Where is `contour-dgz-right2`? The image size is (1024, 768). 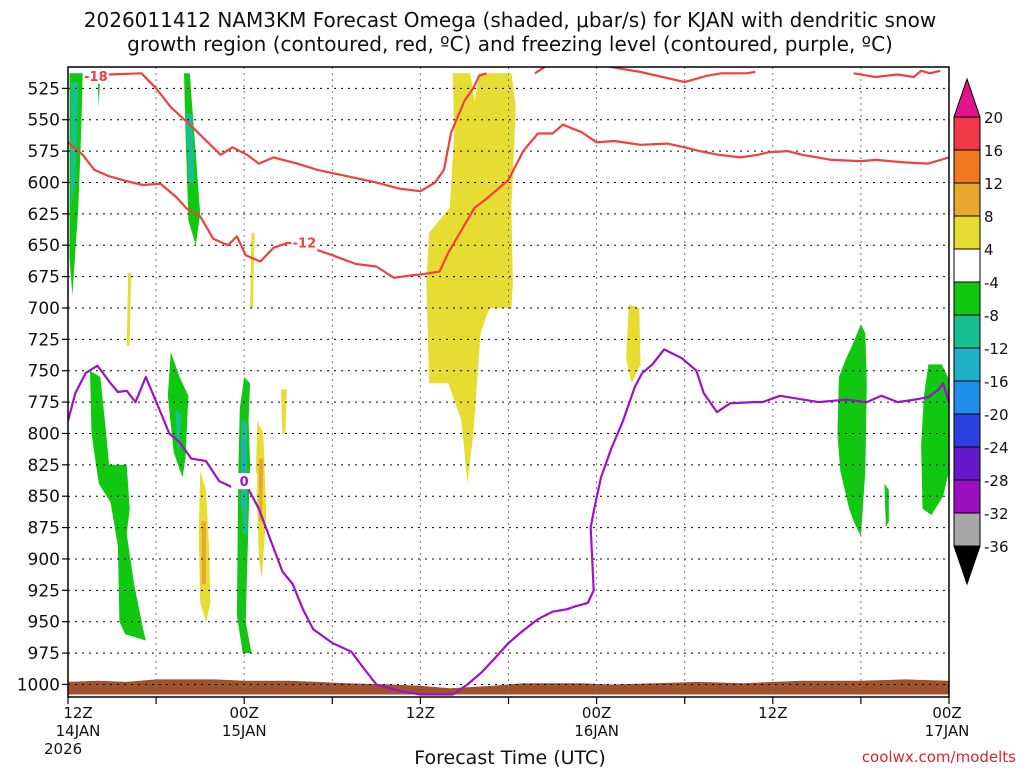
contour-dgz-right2 is located at coordinates (897, 74).